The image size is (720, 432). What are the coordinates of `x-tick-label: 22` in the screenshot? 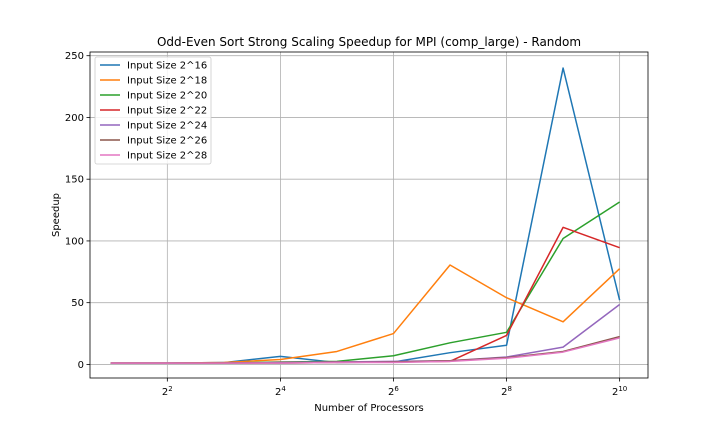 It's located at (167, 391).